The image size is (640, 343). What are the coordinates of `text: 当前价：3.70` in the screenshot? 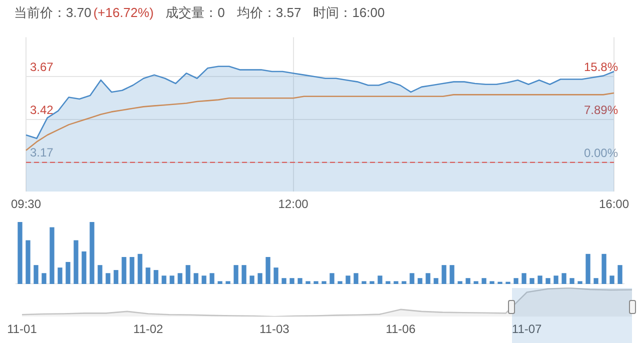 It's located at (53, 12).